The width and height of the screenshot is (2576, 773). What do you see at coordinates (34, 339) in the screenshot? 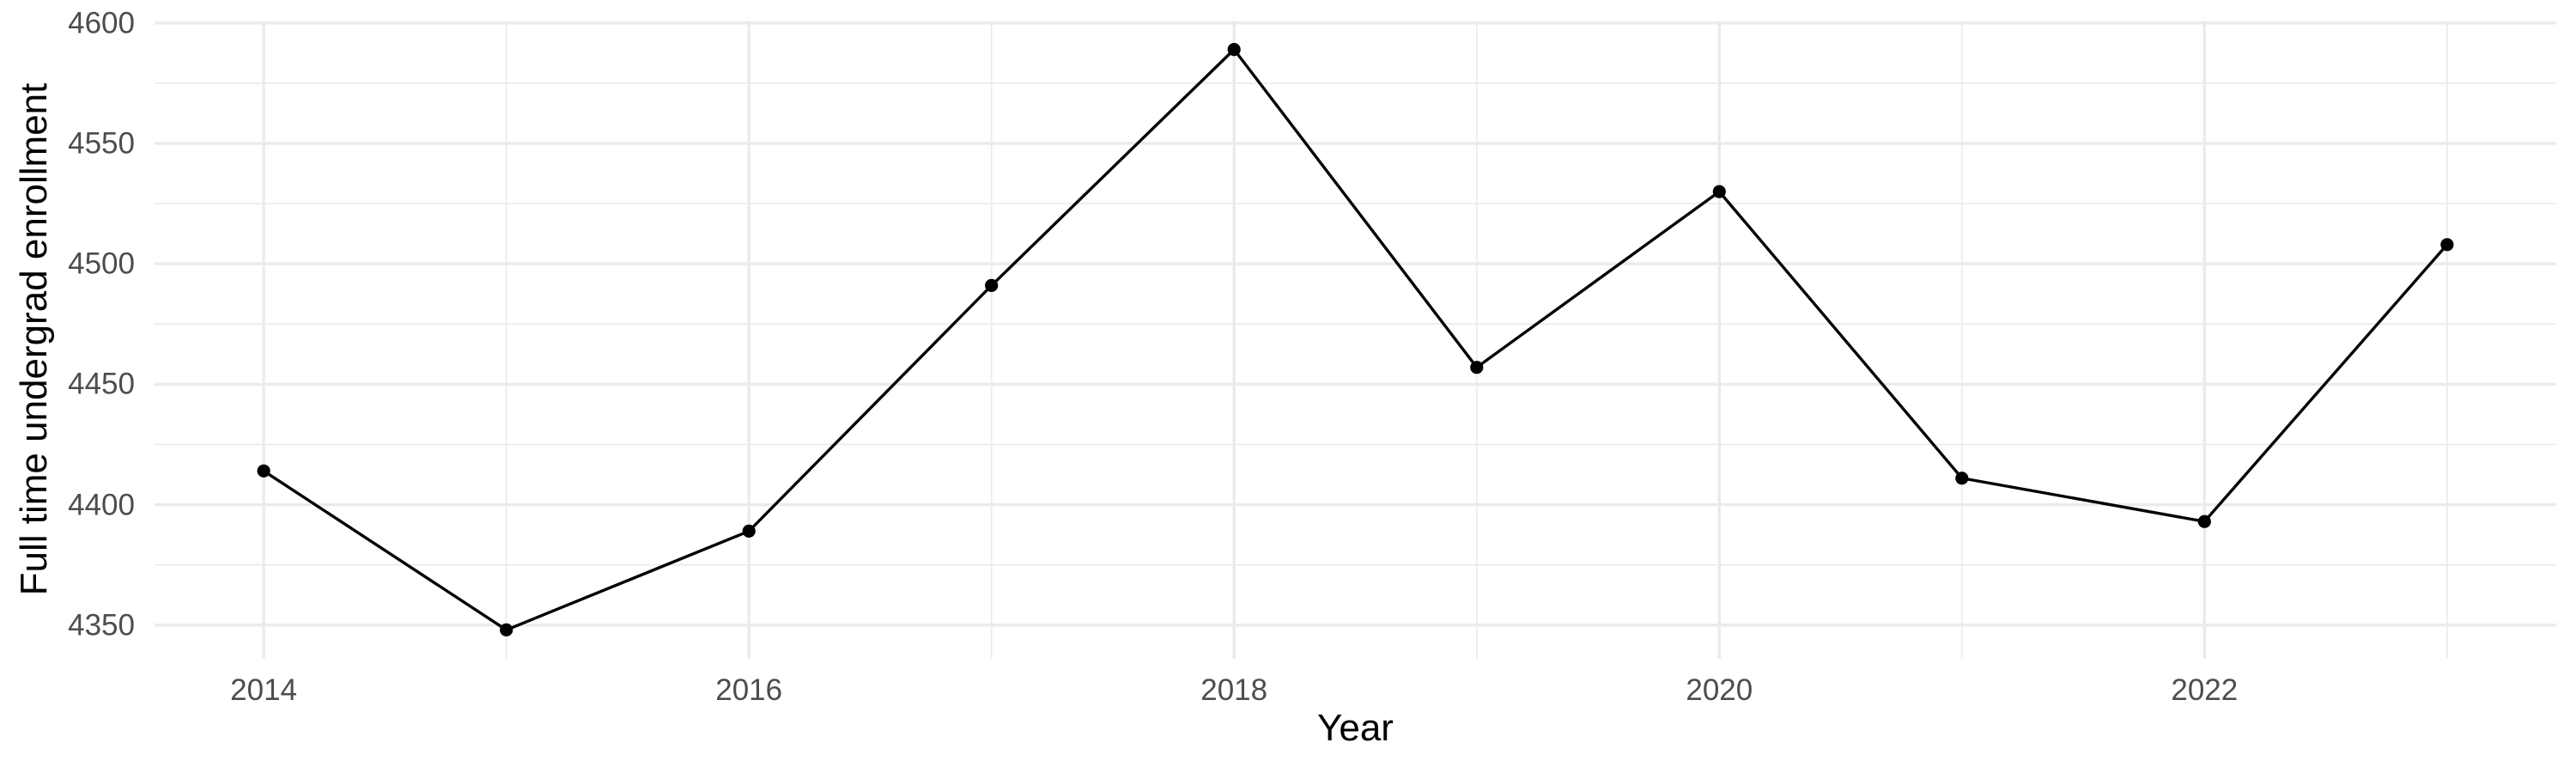
I see `y-axis-title: Full time undergrad enrollment` at bounding box center [34, 339].